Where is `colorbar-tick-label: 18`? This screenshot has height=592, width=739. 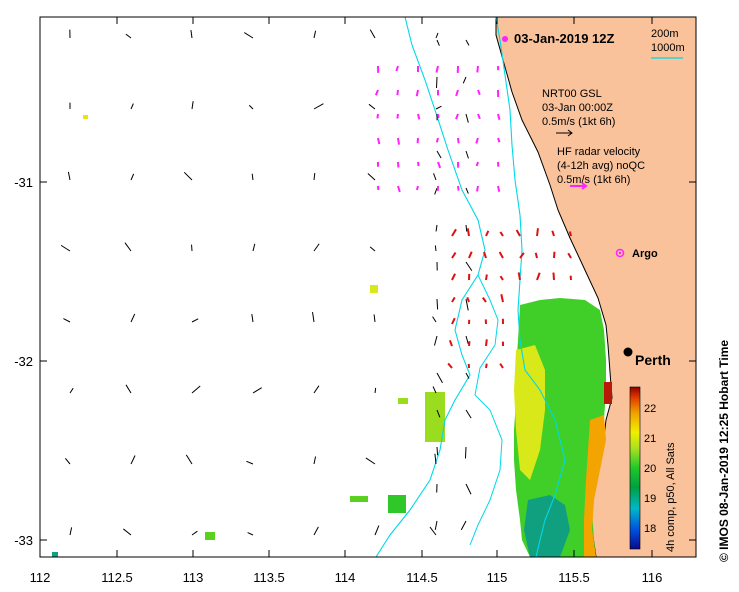
colorbar-tick-label: 18 is located at coordinates (650, 529).